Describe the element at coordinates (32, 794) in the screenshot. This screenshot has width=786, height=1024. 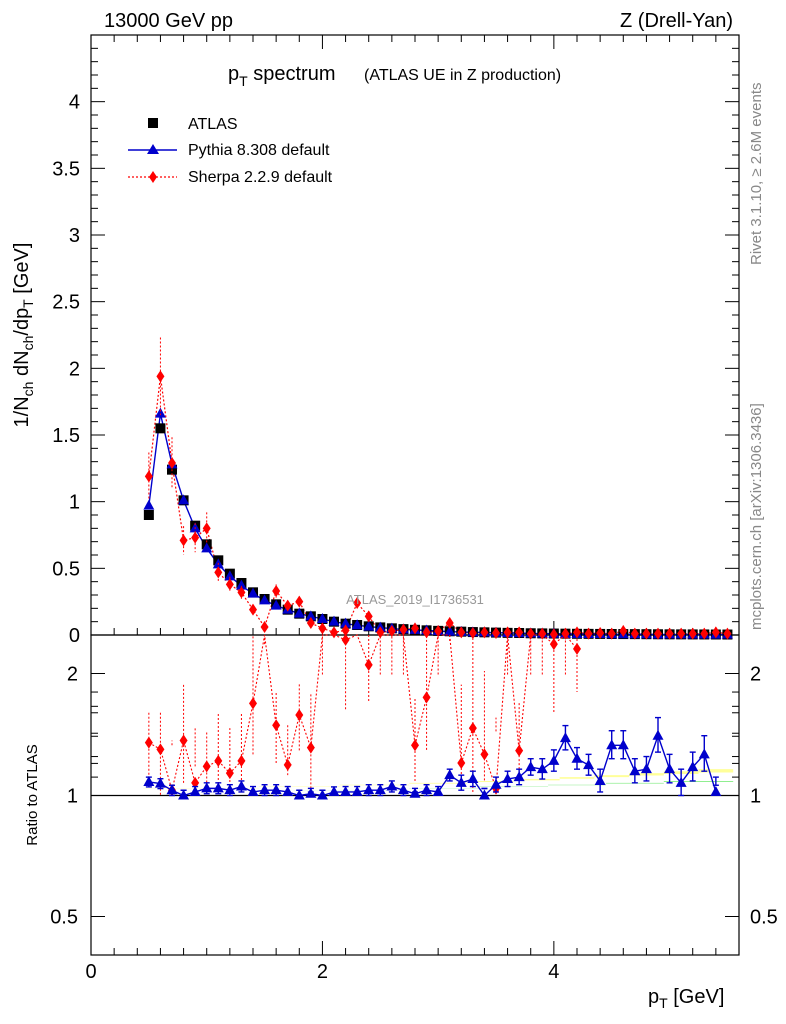
I see `ratio-y-axis-label: Ratio to ATLAS` at that location.